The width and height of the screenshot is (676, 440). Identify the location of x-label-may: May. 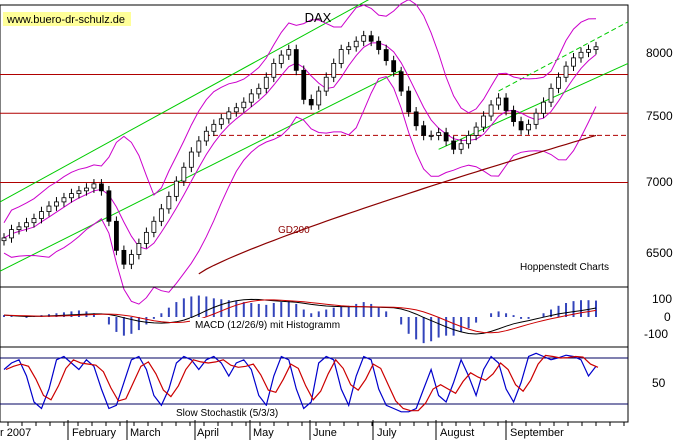
(263, 433).